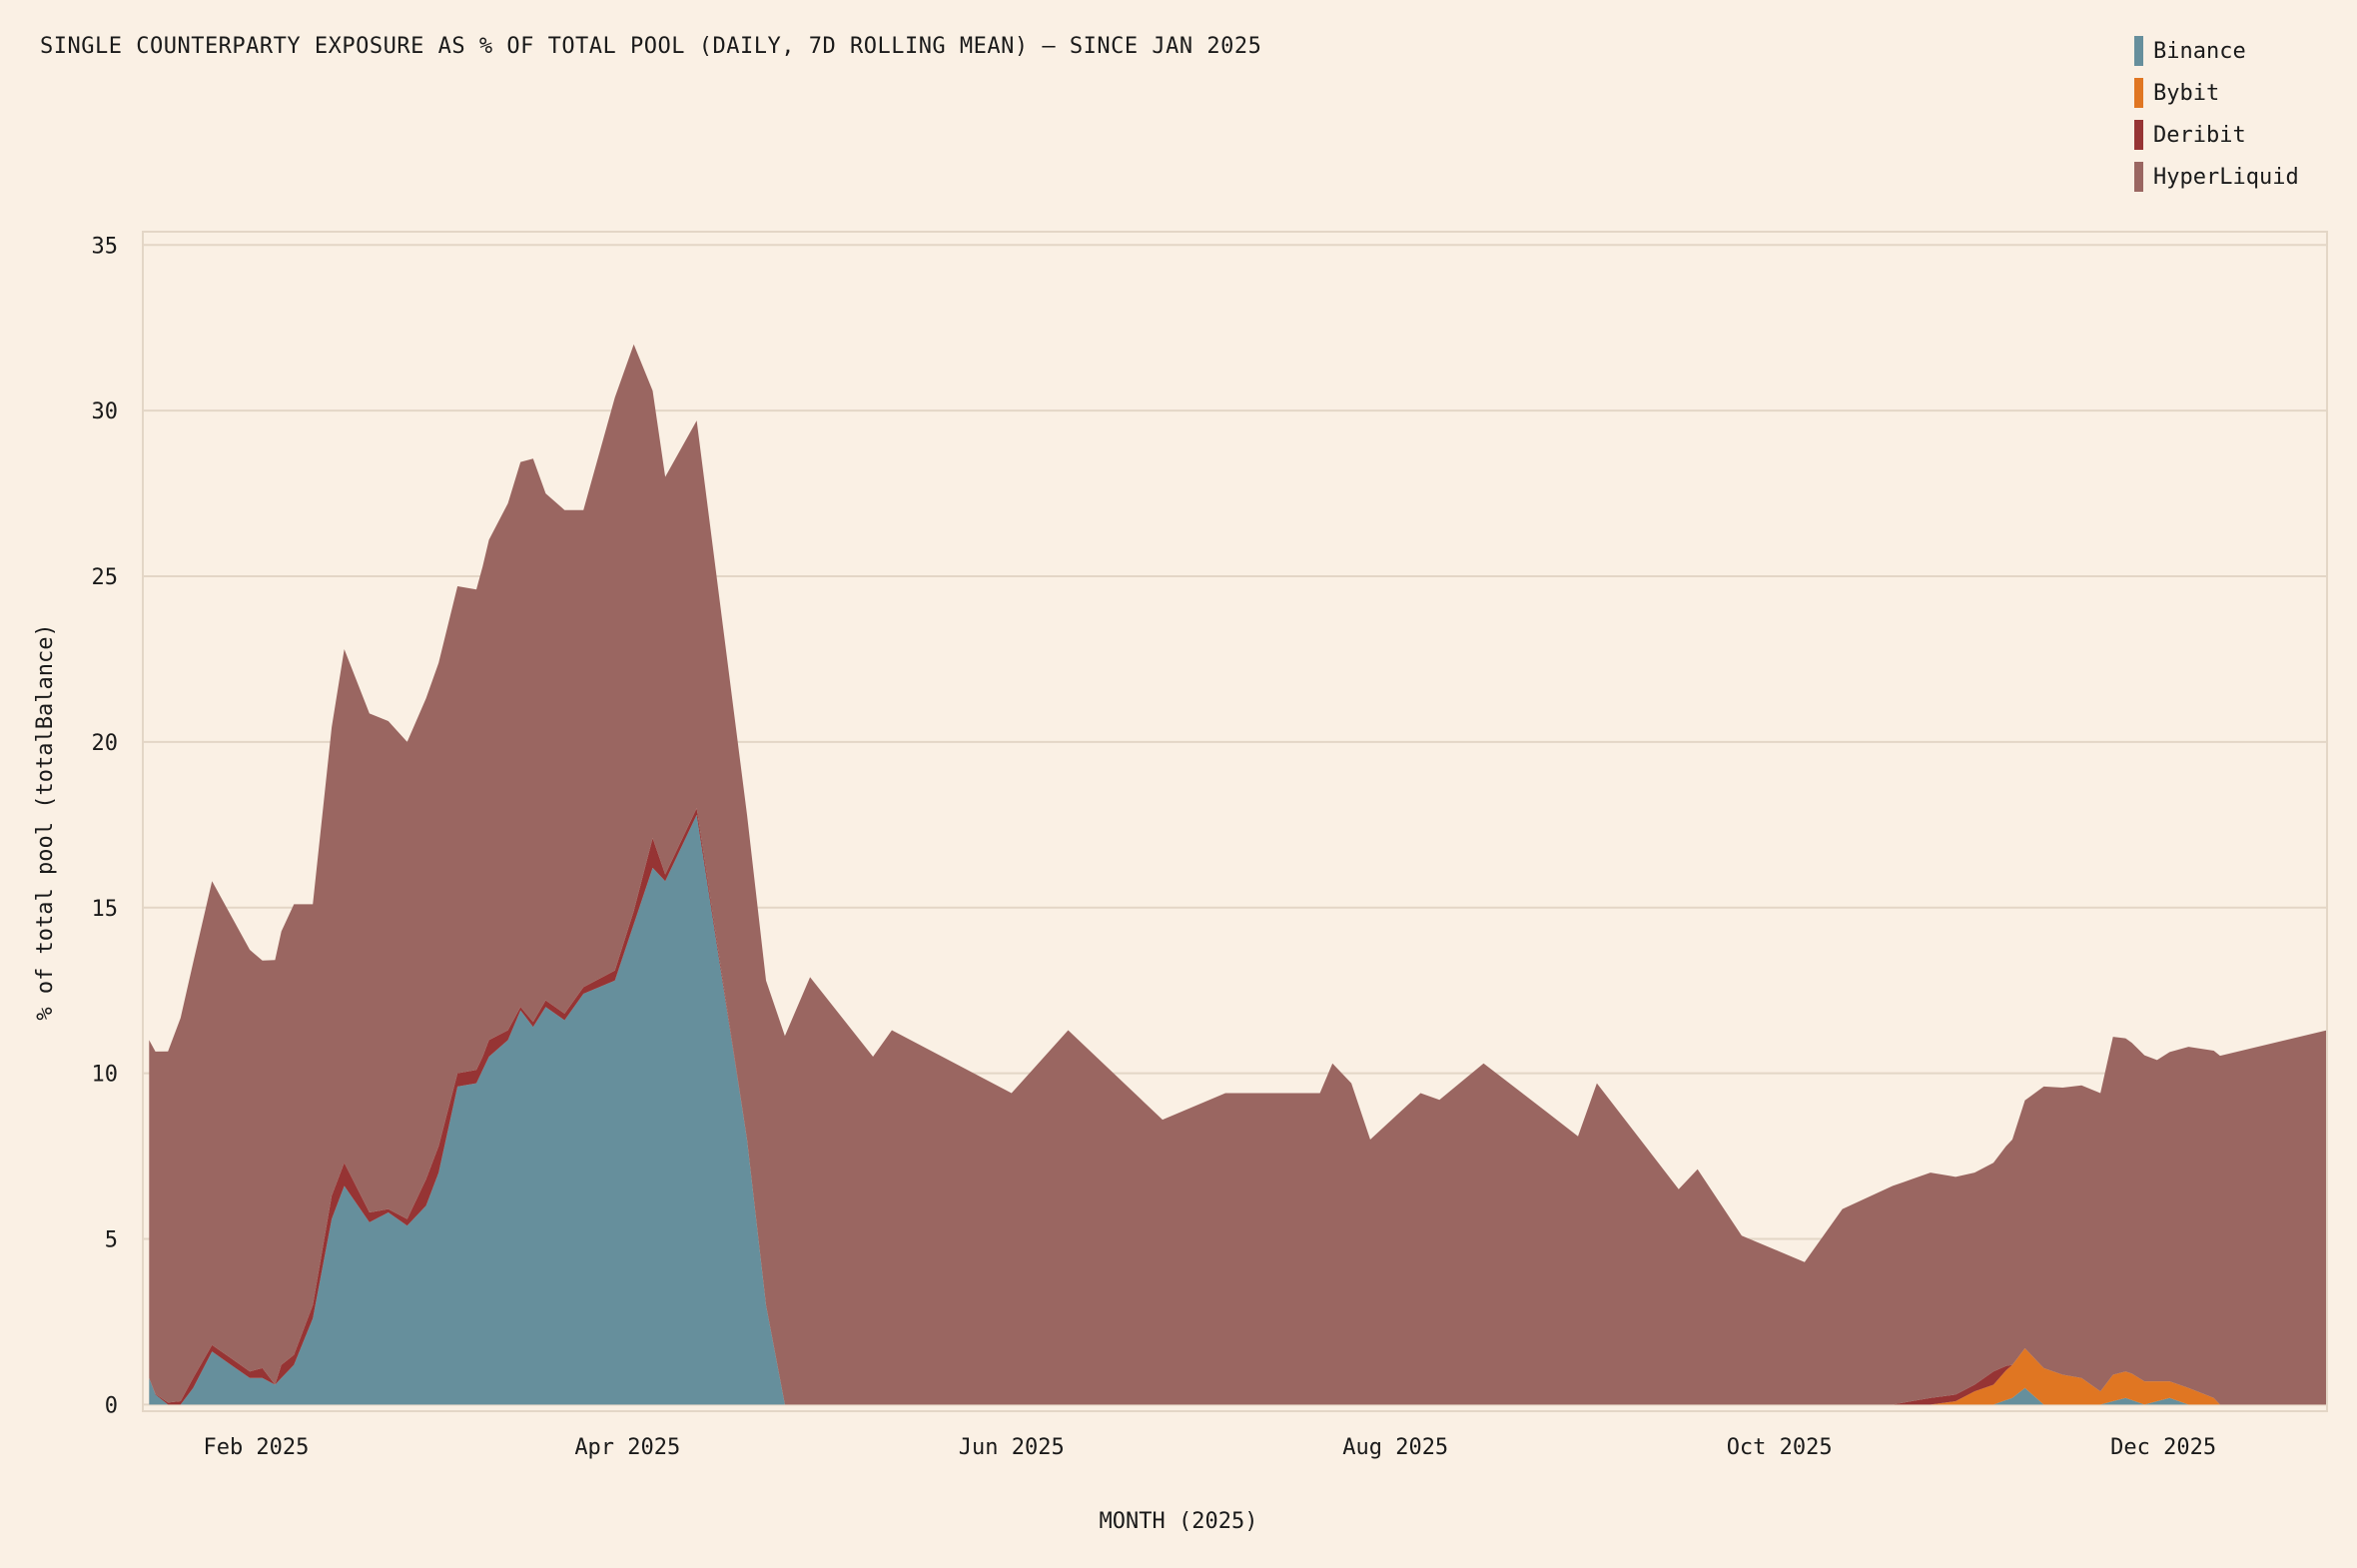  I want to click on legend-item-deribit: Deribit, so click(2216, 135).